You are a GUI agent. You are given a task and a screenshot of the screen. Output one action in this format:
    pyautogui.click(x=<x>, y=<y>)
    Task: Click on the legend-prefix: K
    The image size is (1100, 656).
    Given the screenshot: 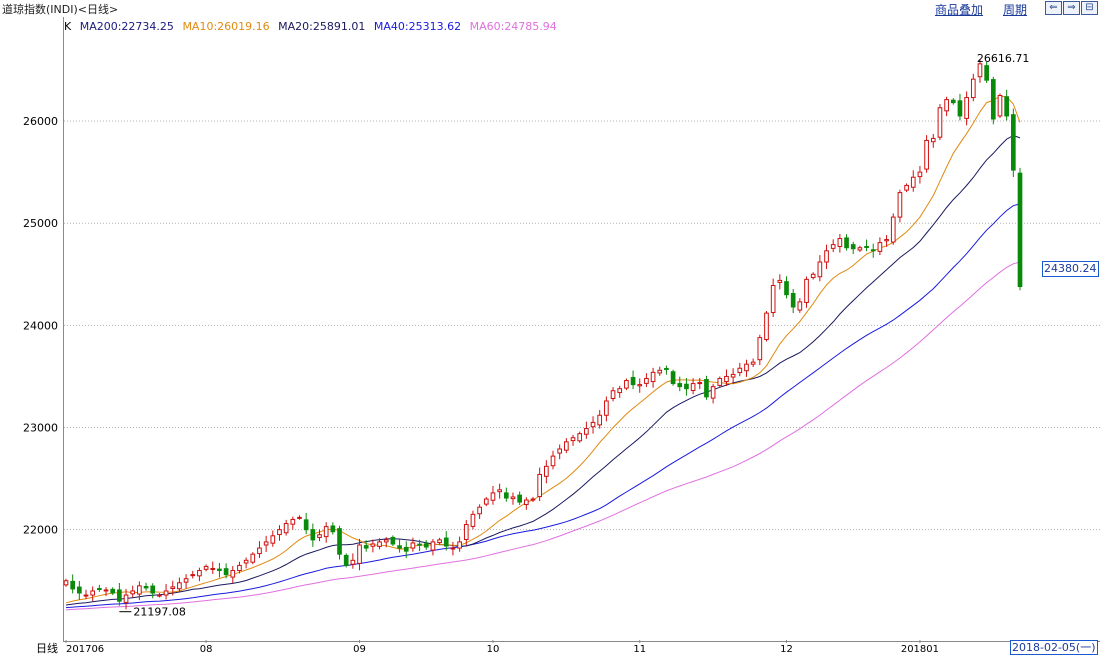 What is the action you would take?
    pyautogui.click(x=68, y=26)
    